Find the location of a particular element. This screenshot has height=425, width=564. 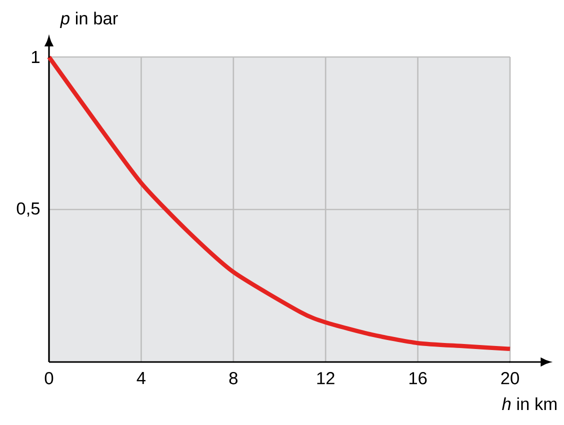

x-tick-label: 16 is located at coordinates (418, 378).